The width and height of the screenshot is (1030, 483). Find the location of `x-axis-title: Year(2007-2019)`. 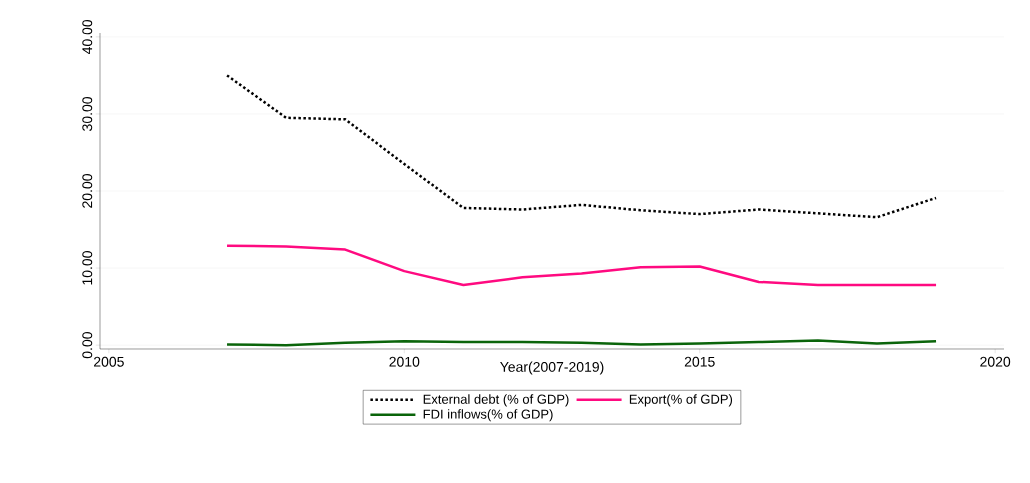

x-axis-title: Year(2007-2019) is located at coordinates (552, 368).